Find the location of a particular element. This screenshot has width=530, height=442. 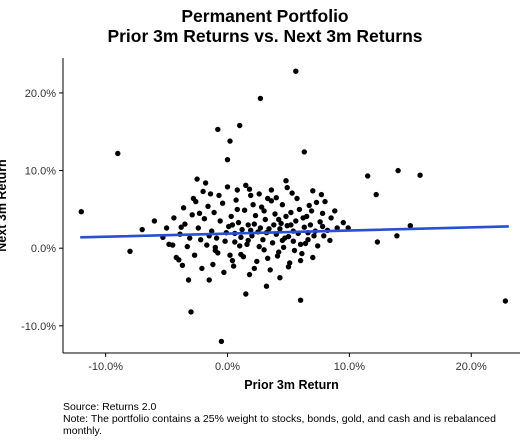

x-tick-label: 10.0% is located at coordinates (349, 367).